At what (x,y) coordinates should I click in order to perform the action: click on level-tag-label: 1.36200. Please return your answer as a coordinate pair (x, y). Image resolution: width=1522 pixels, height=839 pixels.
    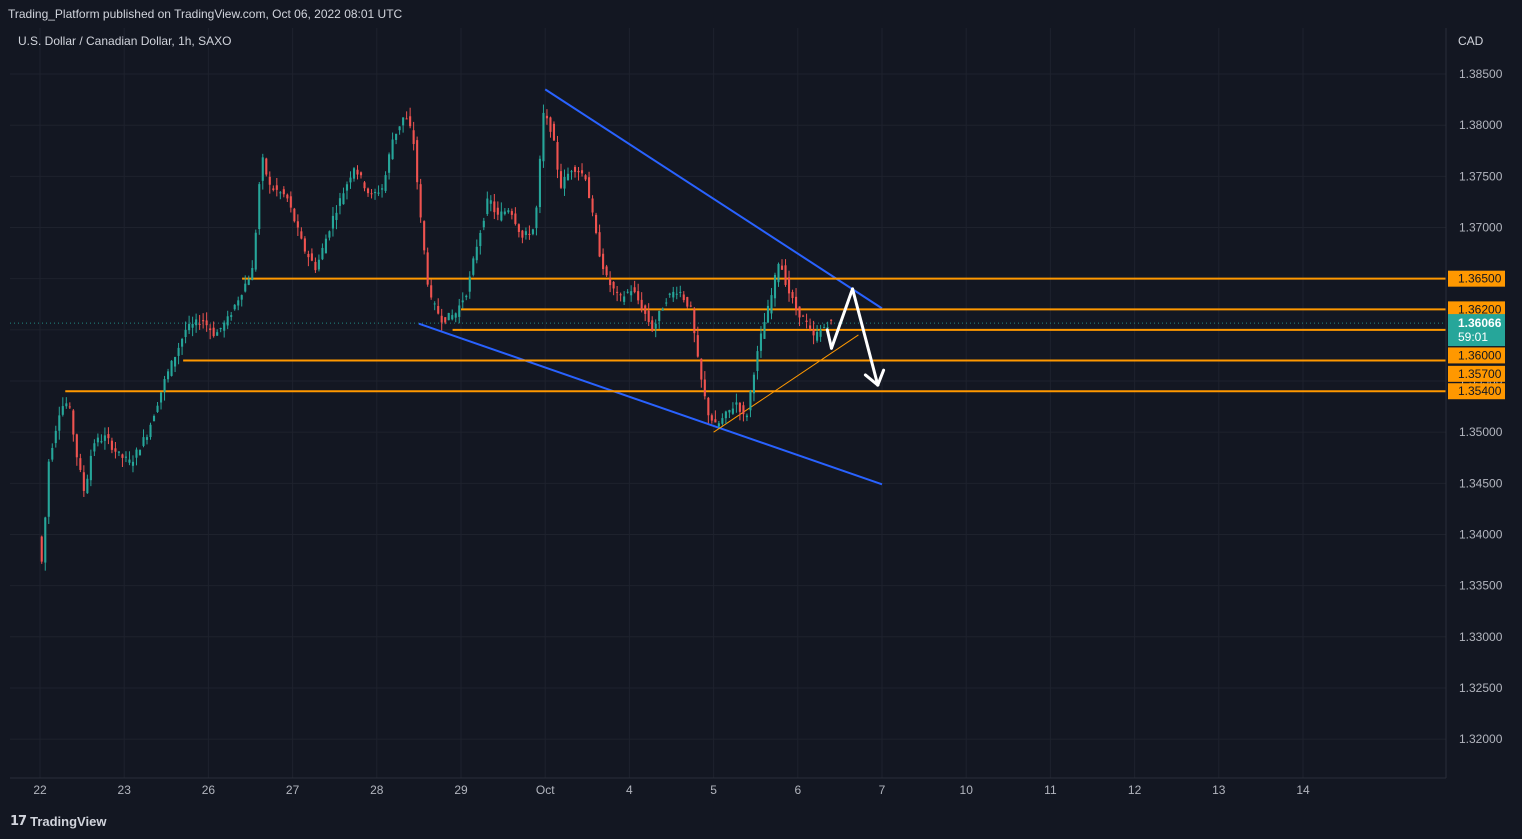
    Looking at the image, I should click on (1480, 309).